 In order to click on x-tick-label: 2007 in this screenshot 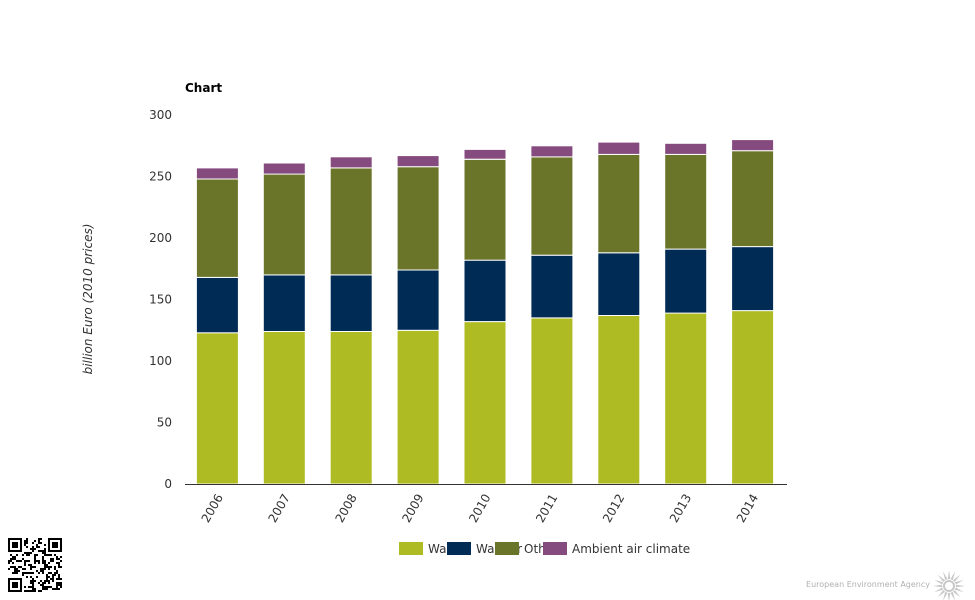, I will do `click(279, 508)`.